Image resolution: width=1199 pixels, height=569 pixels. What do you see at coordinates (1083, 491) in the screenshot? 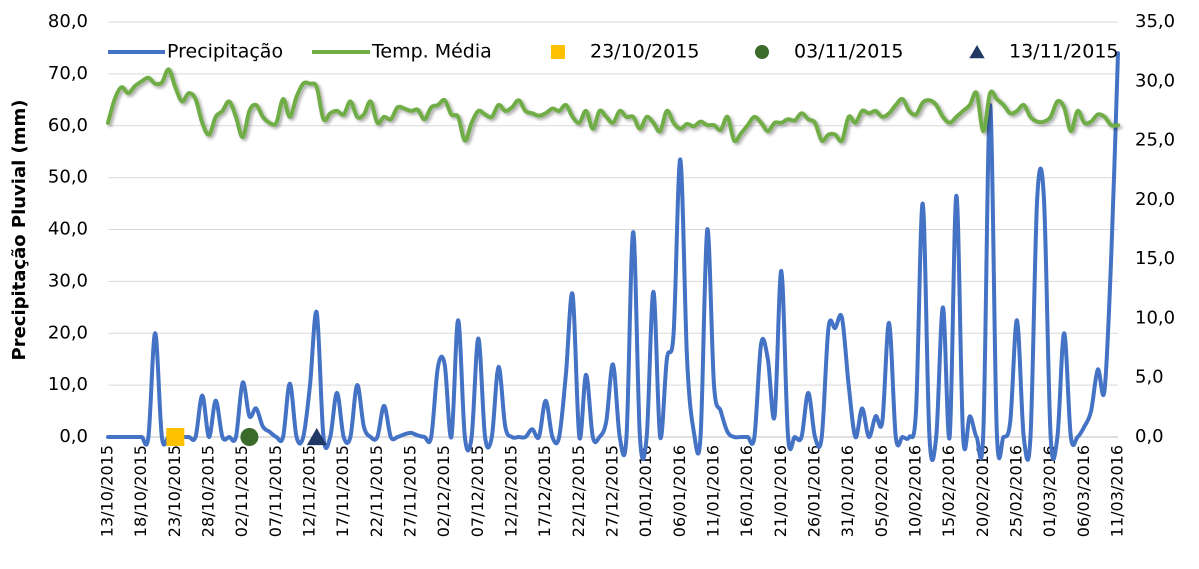
I see `x-tick-label: 06/03/2016` at bounding box center [1083, 491].